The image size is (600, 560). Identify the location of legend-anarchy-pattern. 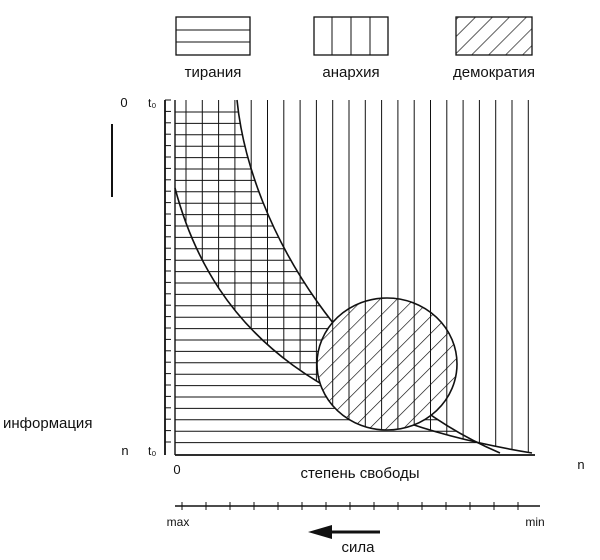
(351, 36).